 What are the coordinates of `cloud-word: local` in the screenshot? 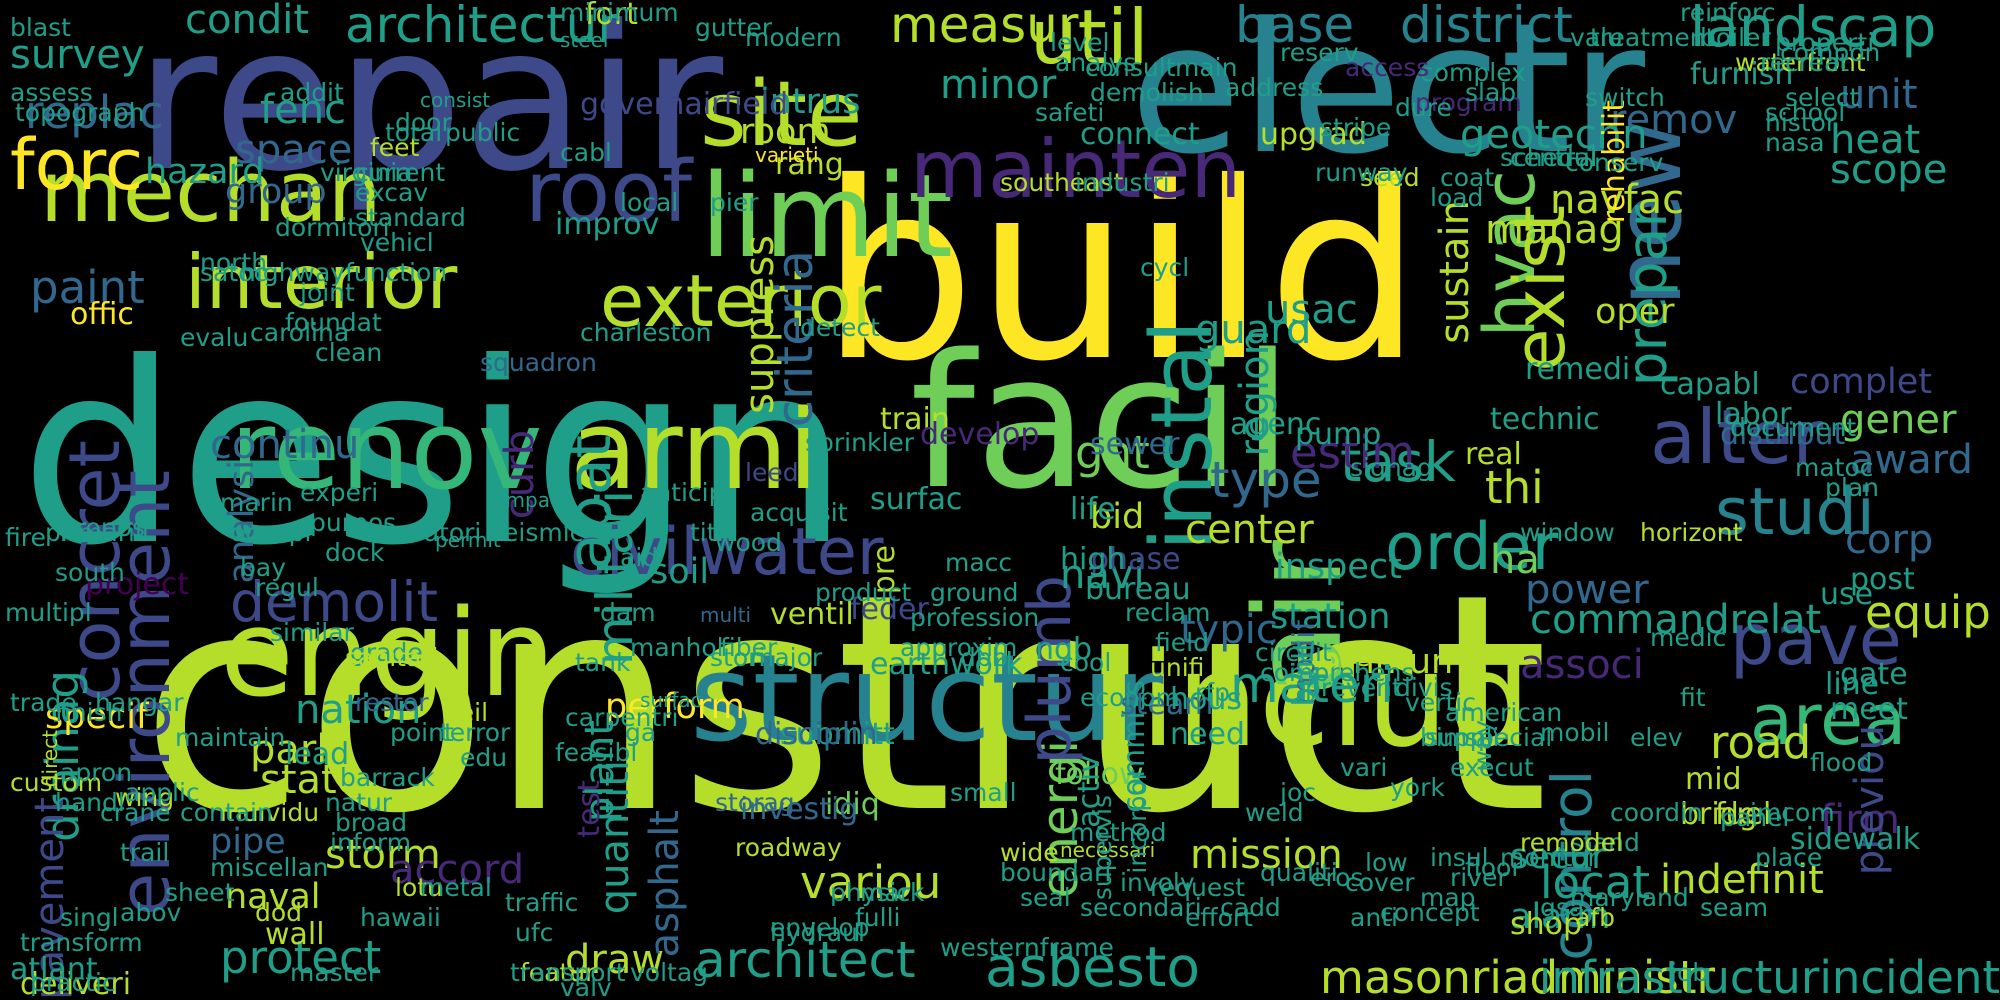 It's located at (649, 202).